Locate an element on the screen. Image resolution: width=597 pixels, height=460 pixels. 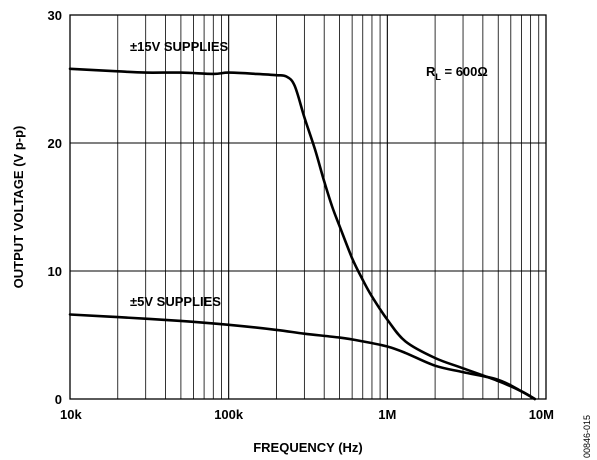
x-axis-label: FREQUENCY (Hz) is located at coordinates (308, 447).